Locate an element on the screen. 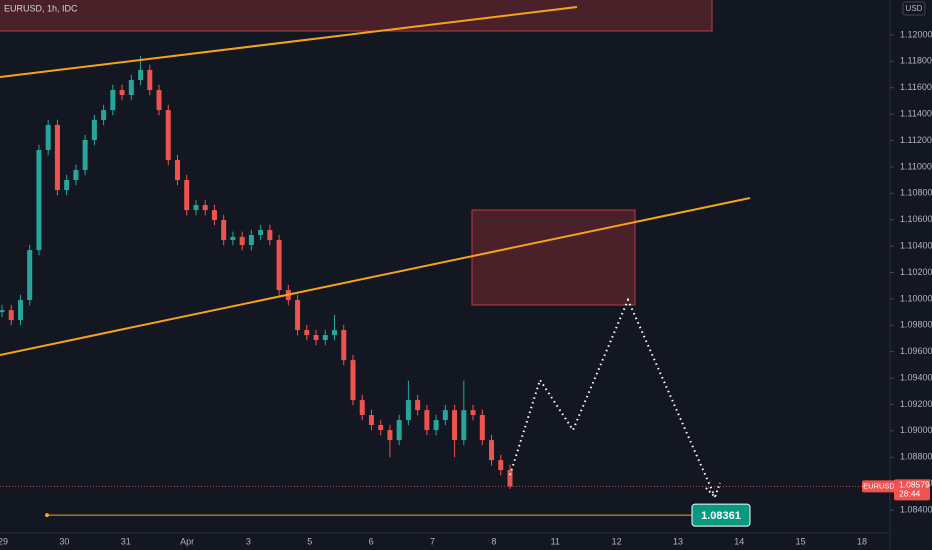 This screenshot has width=932, height=550. currency: USD is located at coordinates (914, 8).